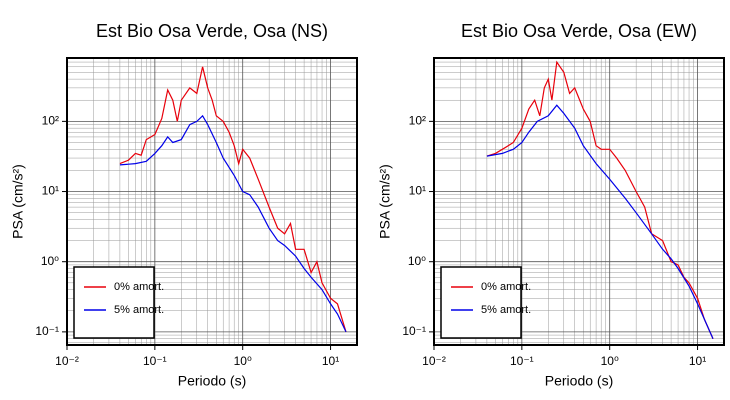  Describe the element at coordinates (212, 31) in the screenshot. I see `chart-title: Est Bio Osa Verde, Osa (NS)` at that location.